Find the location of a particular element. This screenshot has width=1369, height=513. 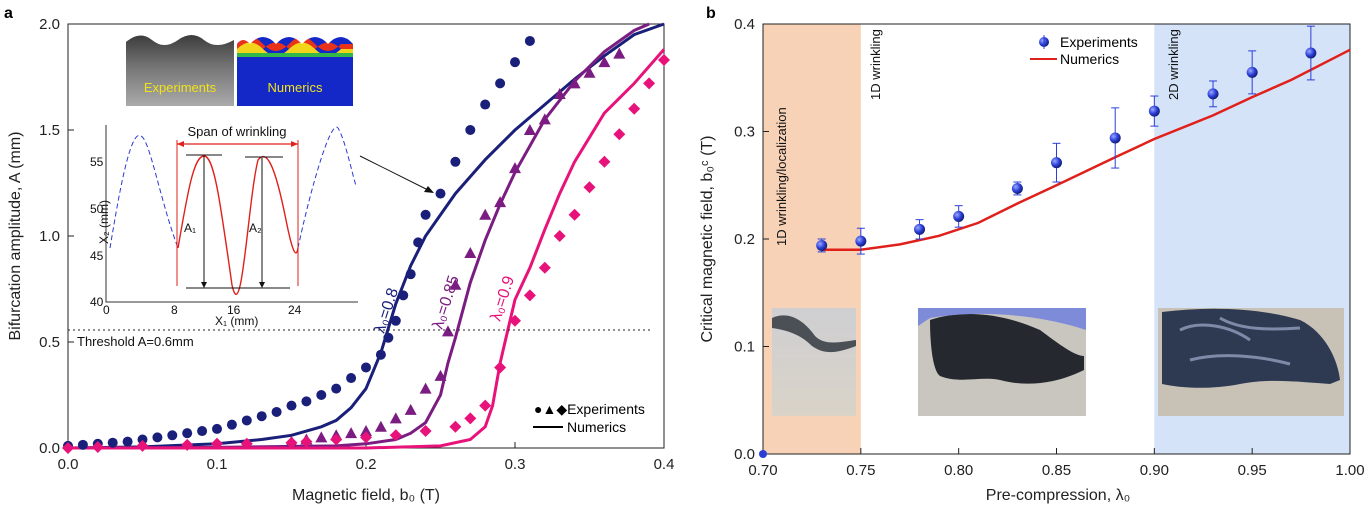

experiments-photo-wave is located at coordinates (180, 37).